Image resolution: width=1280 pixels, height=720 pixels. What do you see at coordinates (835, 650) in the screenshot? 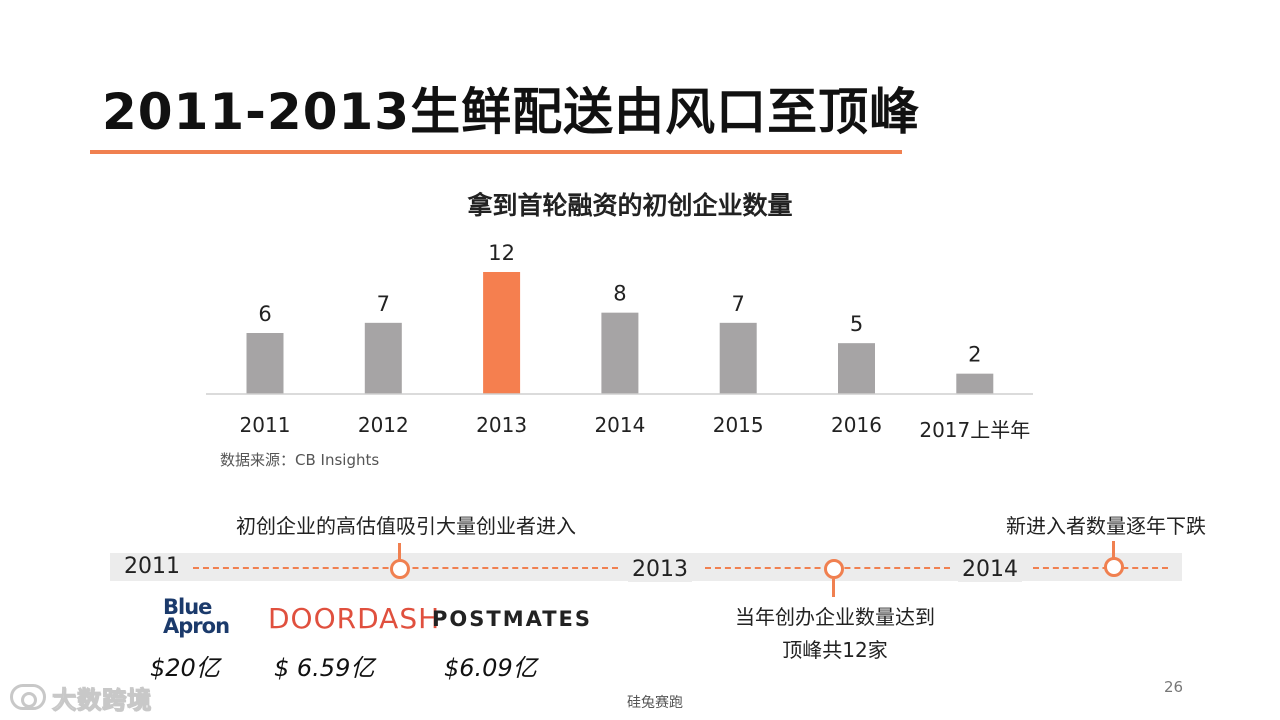
I see `timeline-label-2b: 顶峰共12家` at bounding box center [835, 650].